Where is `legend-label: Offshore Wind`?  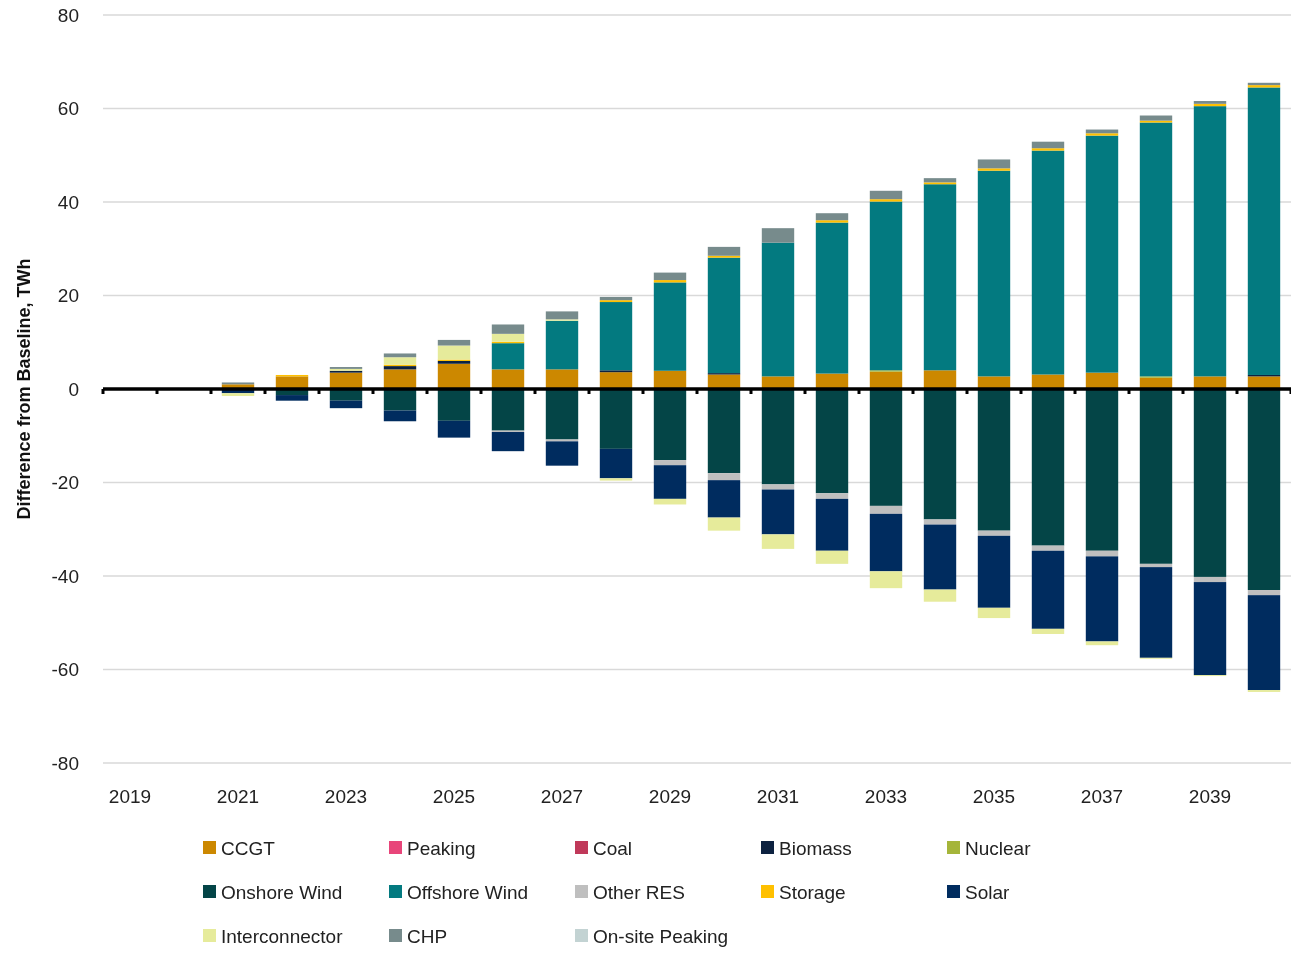
legend-label: Offshore Wind is located at coordinates (468, 892).